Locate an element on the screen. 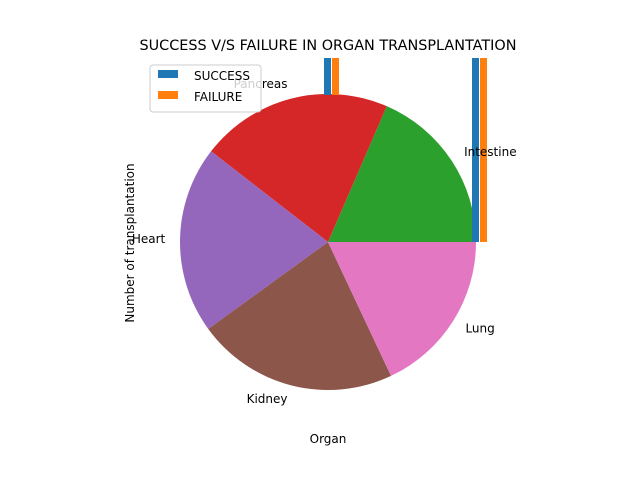 Image resolution: width=640 pixels, height=480 pixels. slice-label-intestine: Intestine is located at coordinates (490, 152).